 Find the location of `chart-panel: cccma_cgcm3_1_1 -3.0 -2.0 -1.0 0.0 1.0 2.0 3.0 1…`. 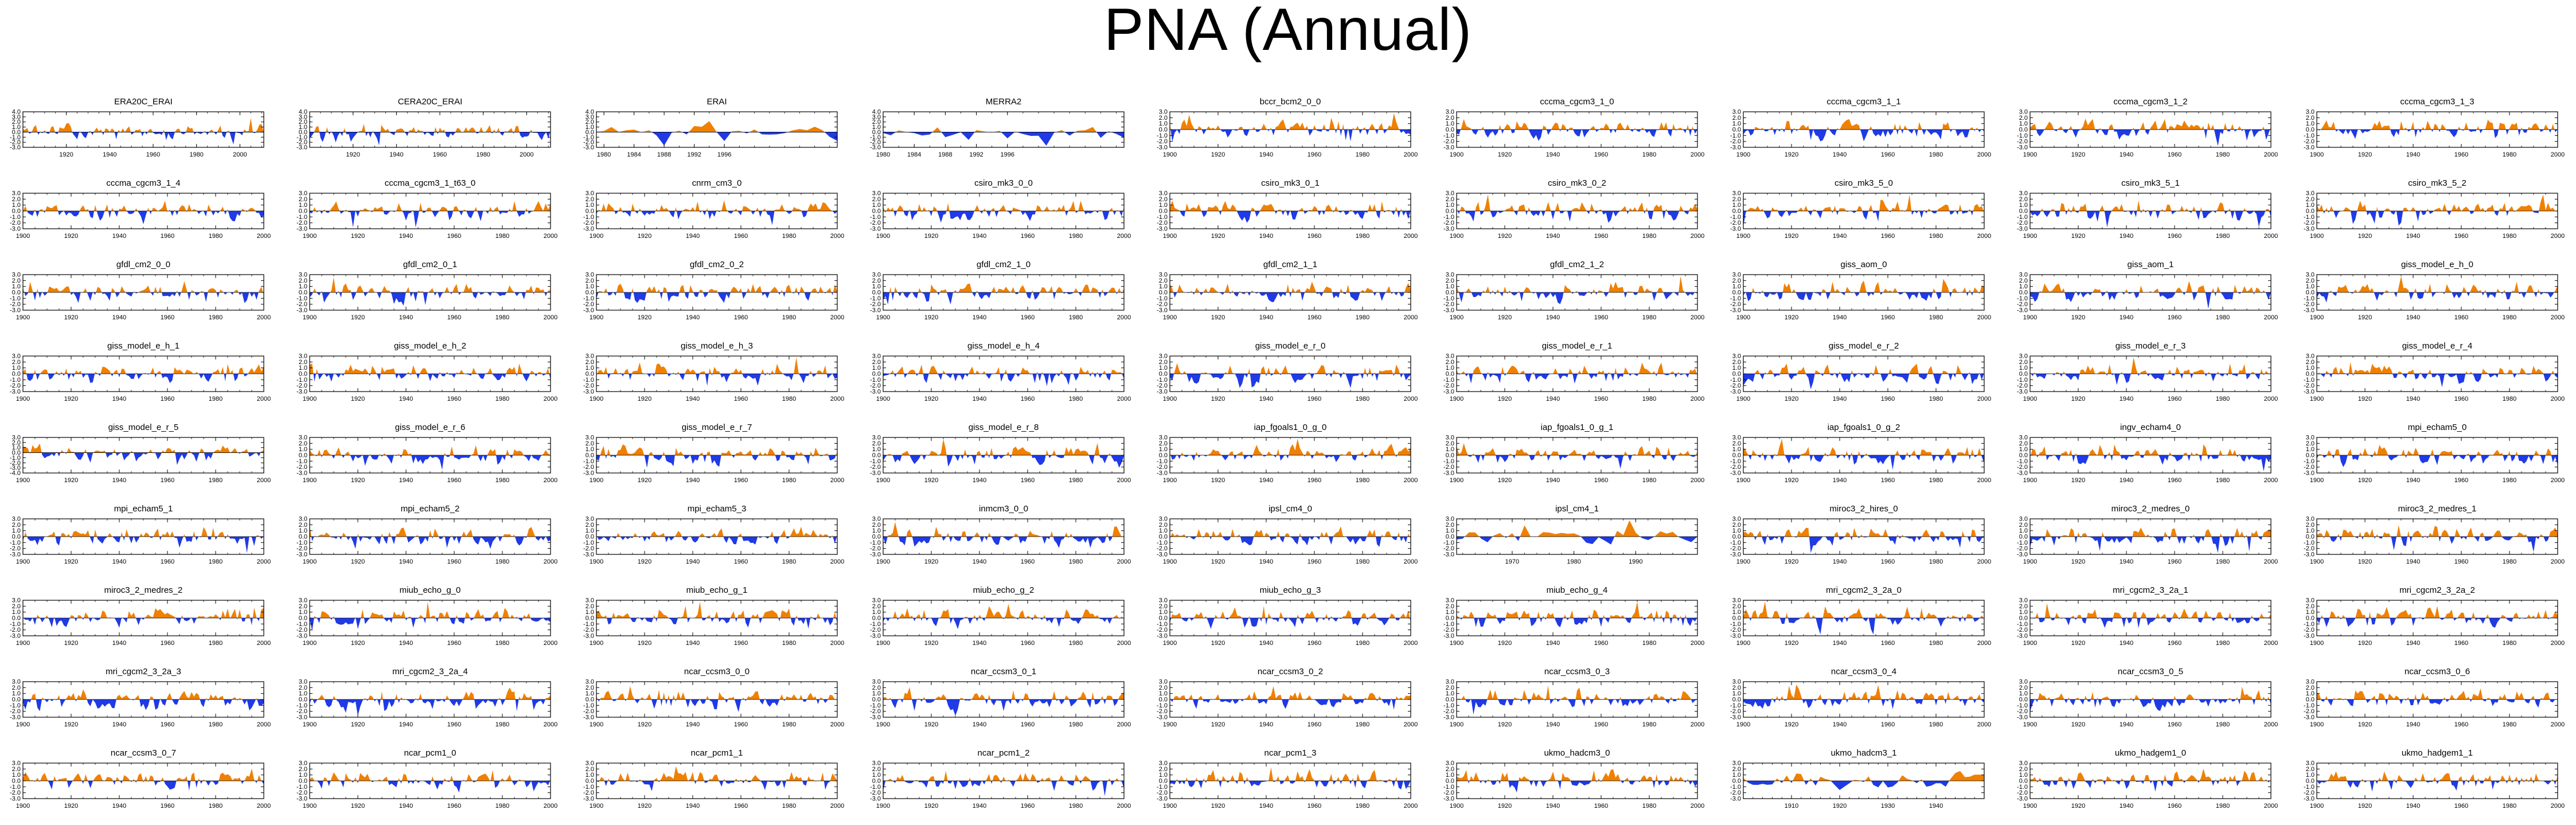

chart-panel: cccma_cgcm3_1_1 -3.0 -2.0 -1.0 0.0 1.0 2.0 3.0 1… is located at coordinates (1861, 129).